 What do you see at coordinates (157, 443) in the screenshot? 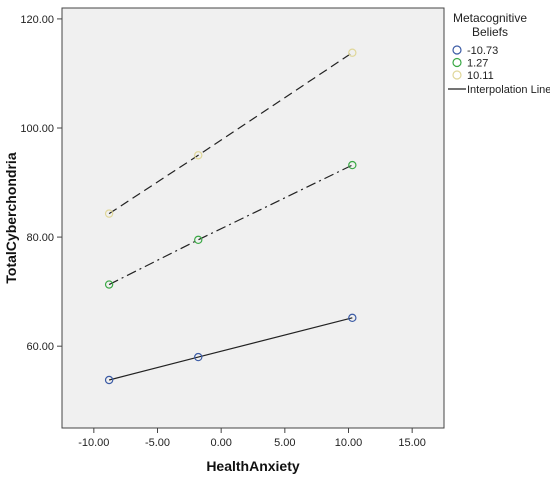
I see `x-tick-label: -5.00` at bounding box center [157, 443].